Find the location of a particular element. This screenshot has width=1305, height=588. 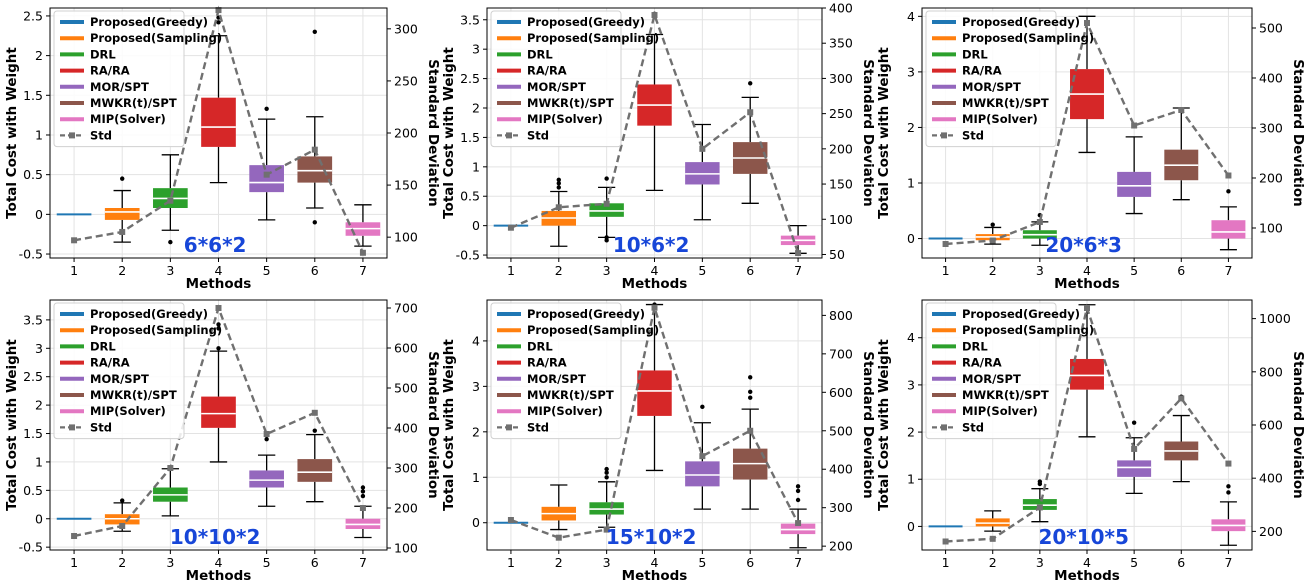

x-tick-label: 7 is located at coordinates (798, 270).